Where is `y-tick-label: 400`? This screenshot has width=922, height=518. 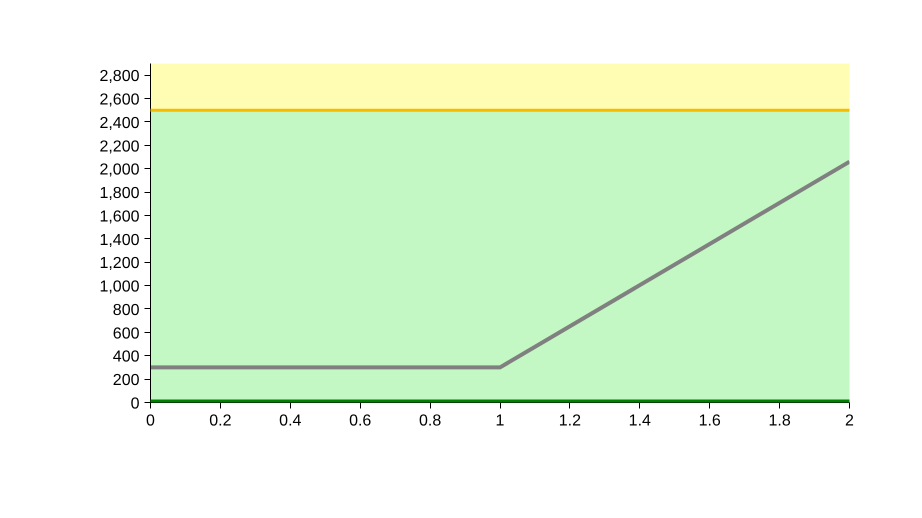
y-tick-label: 400 is located at coordinates (126, 357).